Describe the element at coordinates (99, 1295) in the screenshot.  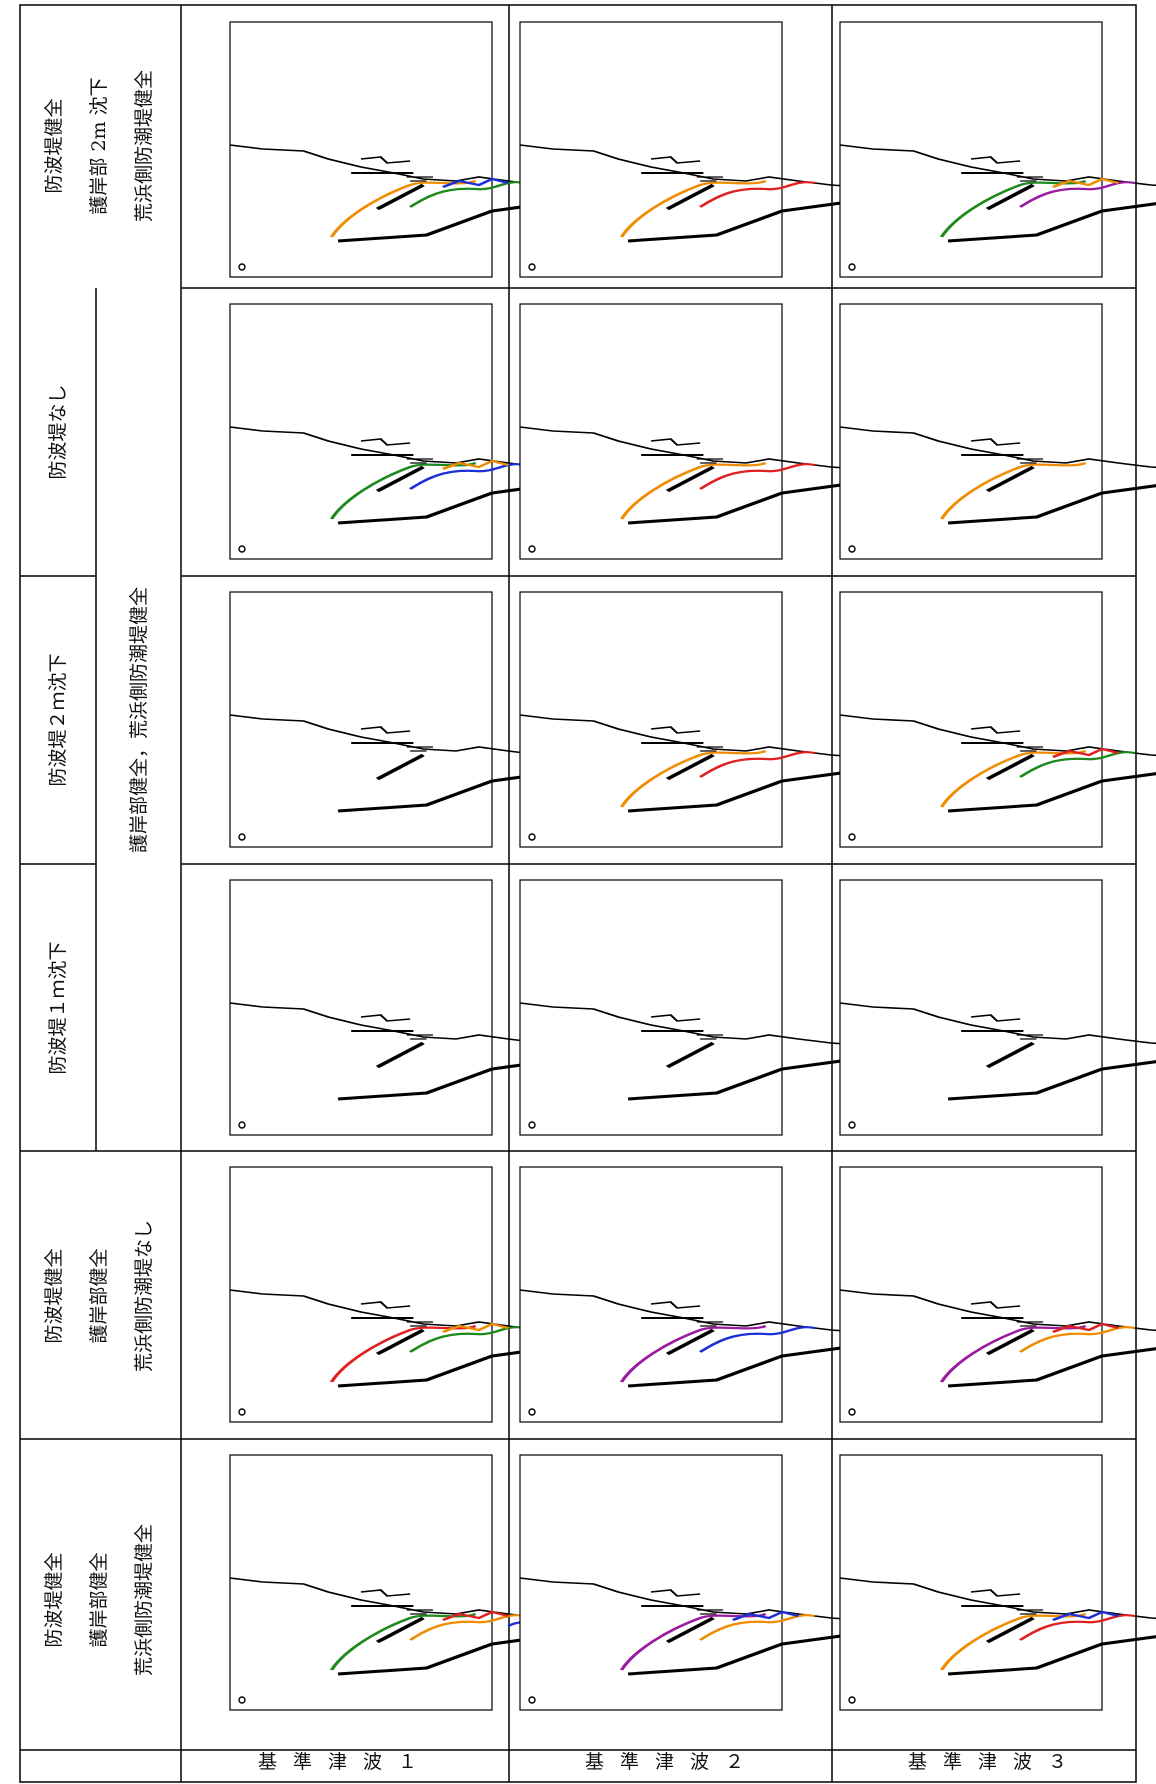
I see `column-header-2-line-2: 護岸部健全` at that location.